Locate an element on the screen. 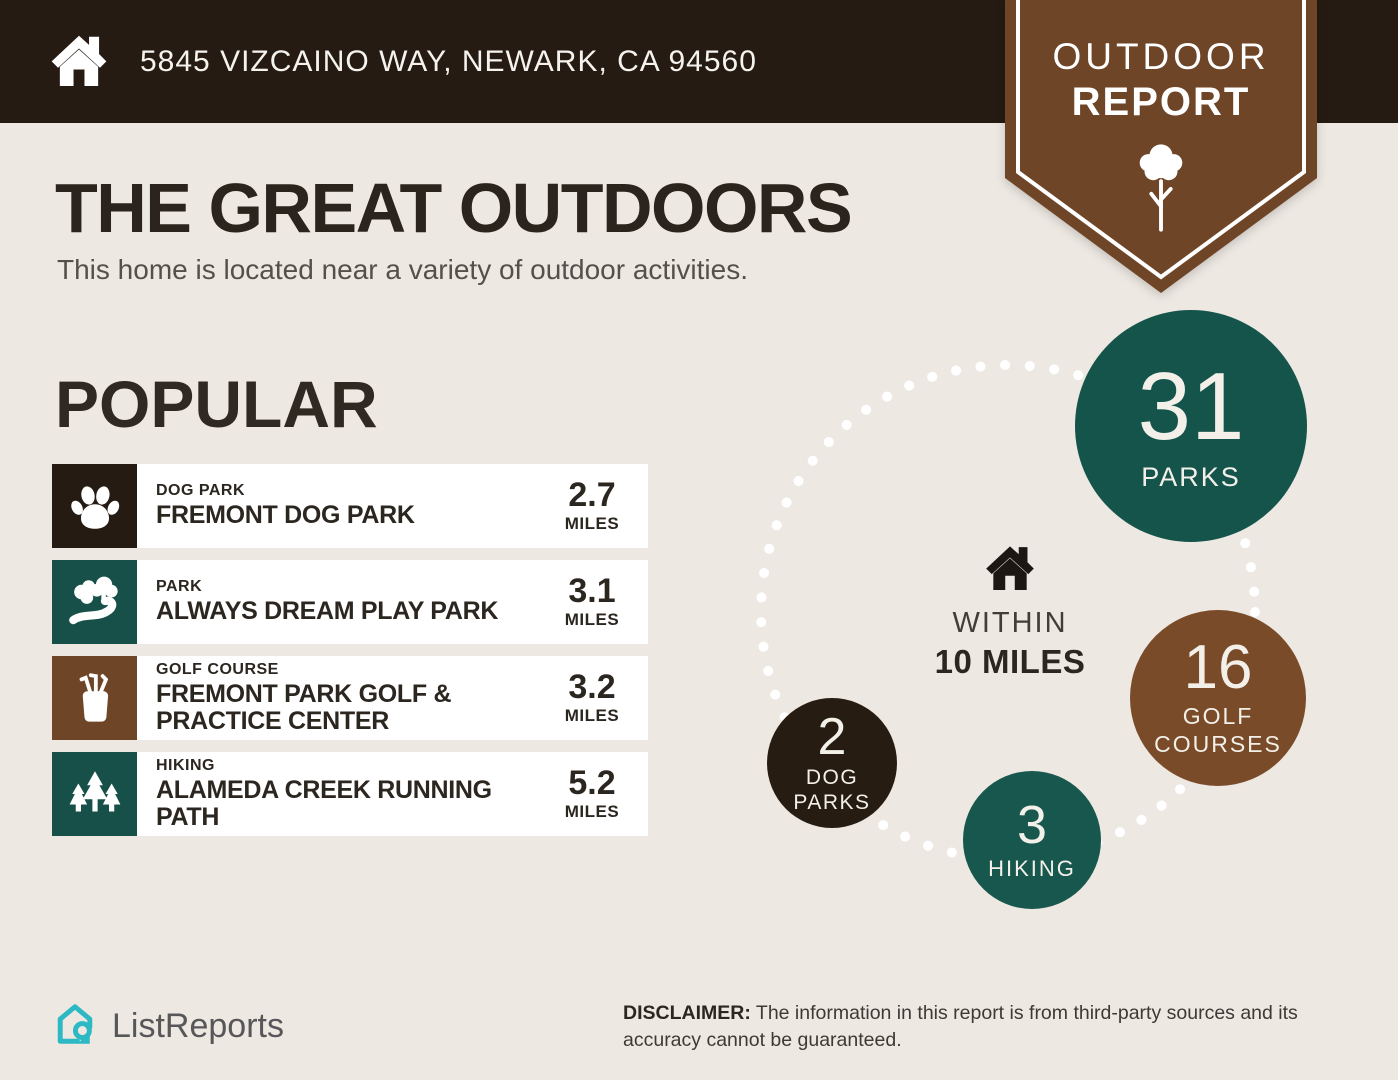 This screenshot has width=1398, height=1080. item-category: PARK is located at coordinates (179, 587).